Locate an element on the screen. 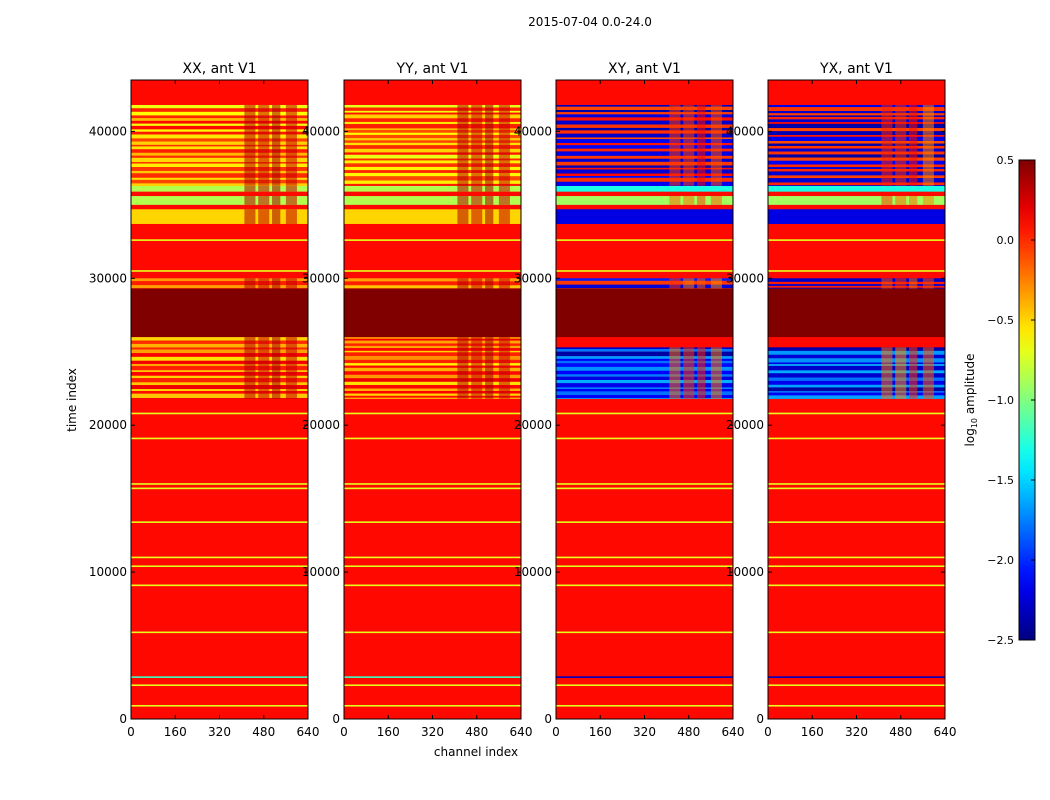 The image size is (1050, 800). colorbar-tick-label: −0.5 is located at coordinates (1000, 320).